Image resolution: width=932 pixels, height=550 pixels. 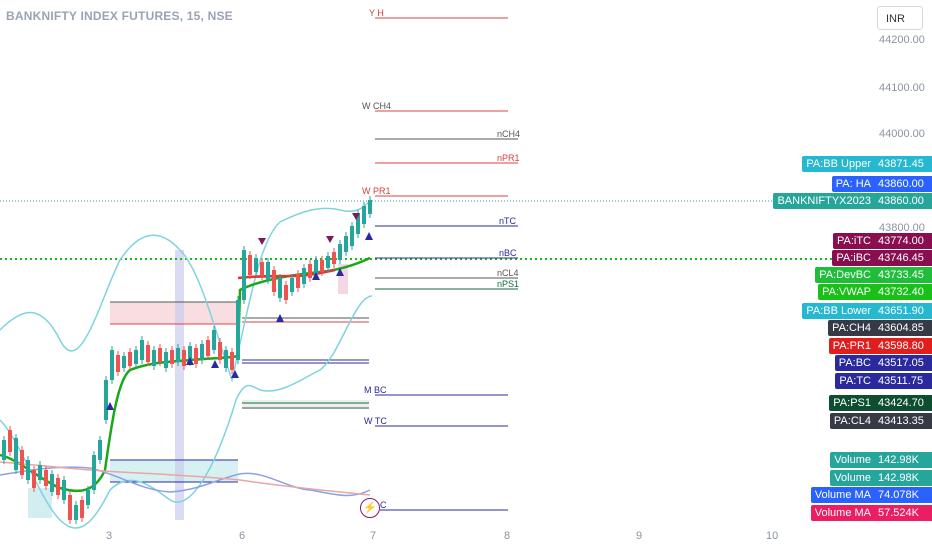 I want to click on price-label-value: 43733.45, so click(x=903, y=275).